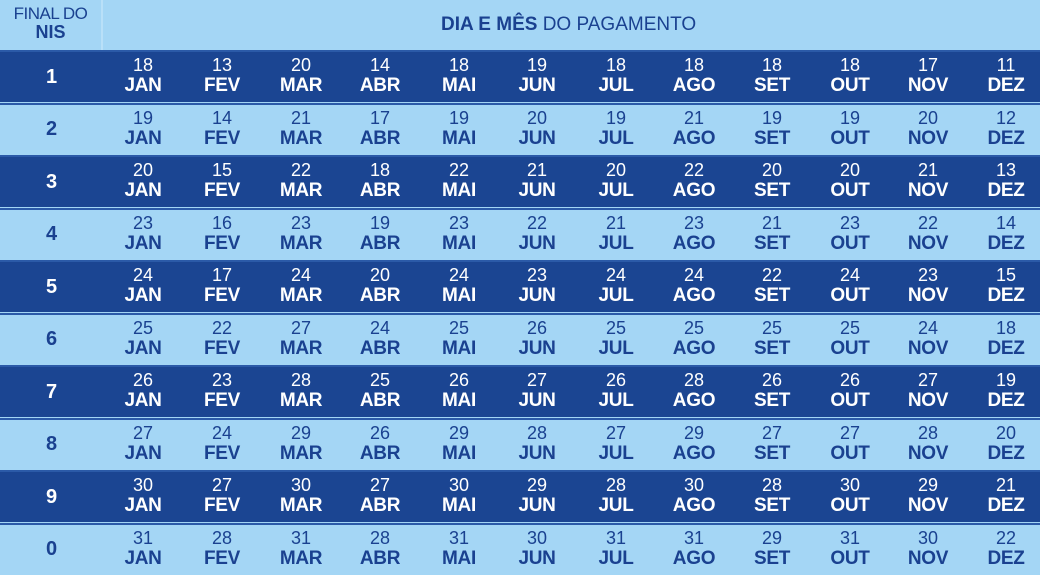 Image resolution: width=1040 pixels, height=575 pixels. What do you see at coordinates (51, 549) in the screenshot?
I see `nis-digit: 0` at bounding box center [51, 549].